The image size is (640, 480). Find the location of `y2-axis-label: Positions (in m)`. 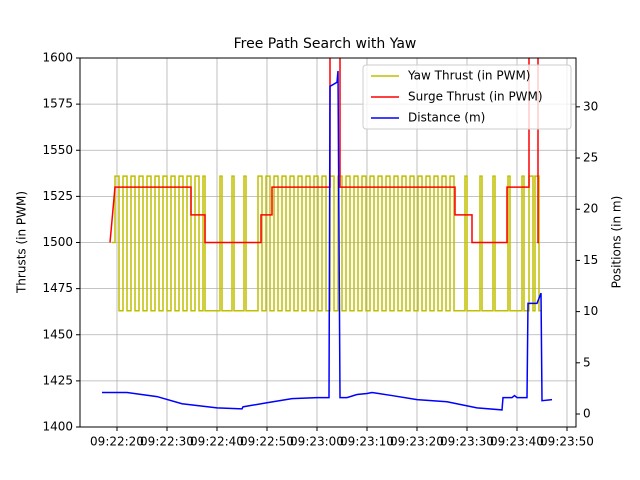

y2-axis-label: Positions (in m) is located at coordinates (617, 242).